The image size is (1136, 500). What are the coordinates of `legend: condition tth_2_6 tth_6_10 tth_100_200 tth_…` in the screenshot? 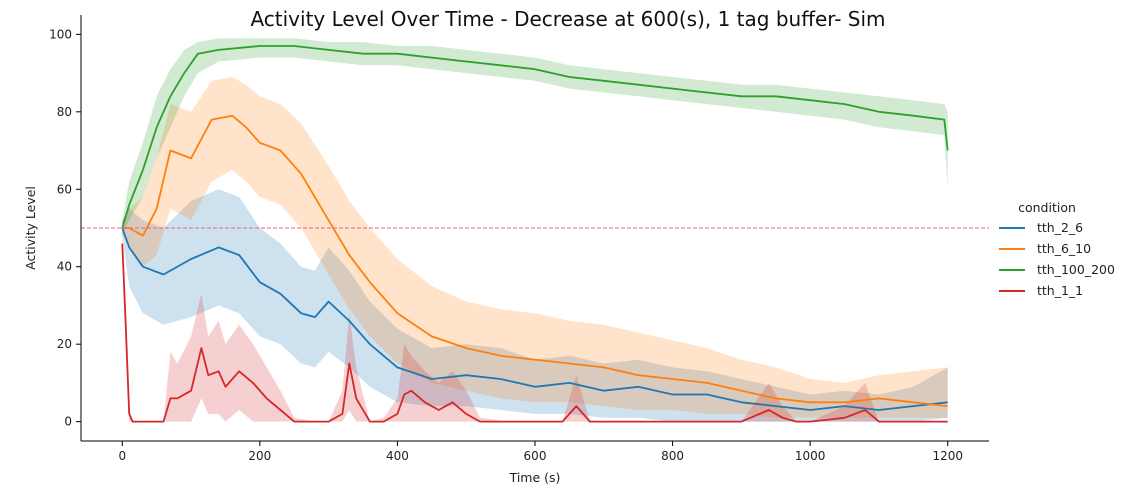 It's located at (1057, 249).